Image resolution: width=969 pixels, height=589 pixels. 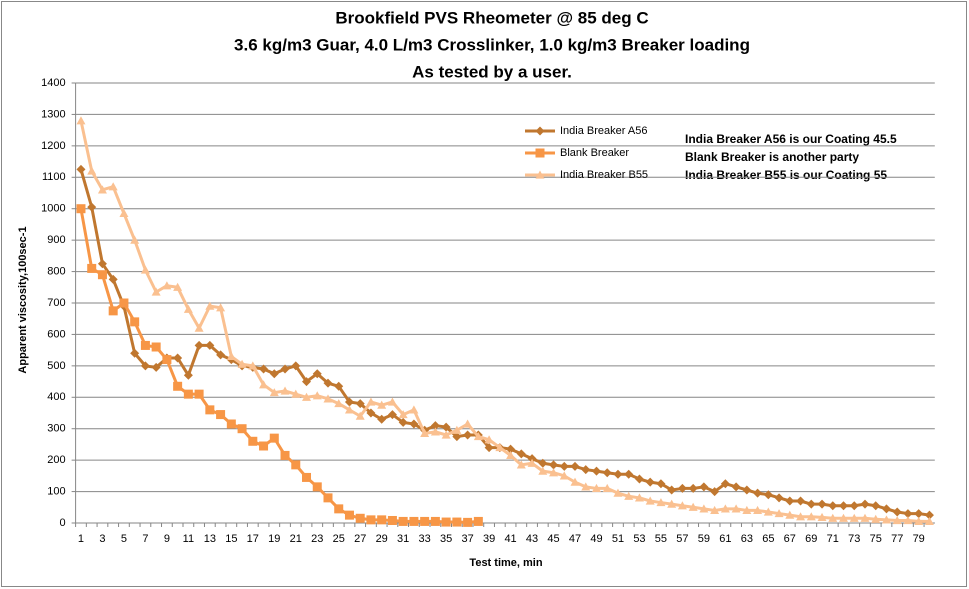 I want to click on y-tick-label: 1300, so click(x=53, y=114).